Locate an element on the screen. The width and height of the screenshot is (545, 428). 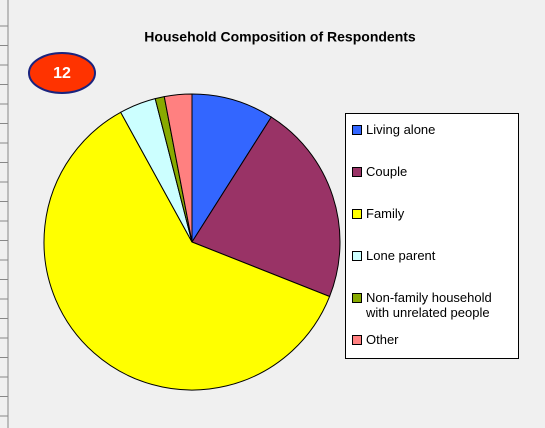
legend-entry: Other is located at coordinates (433, 339).